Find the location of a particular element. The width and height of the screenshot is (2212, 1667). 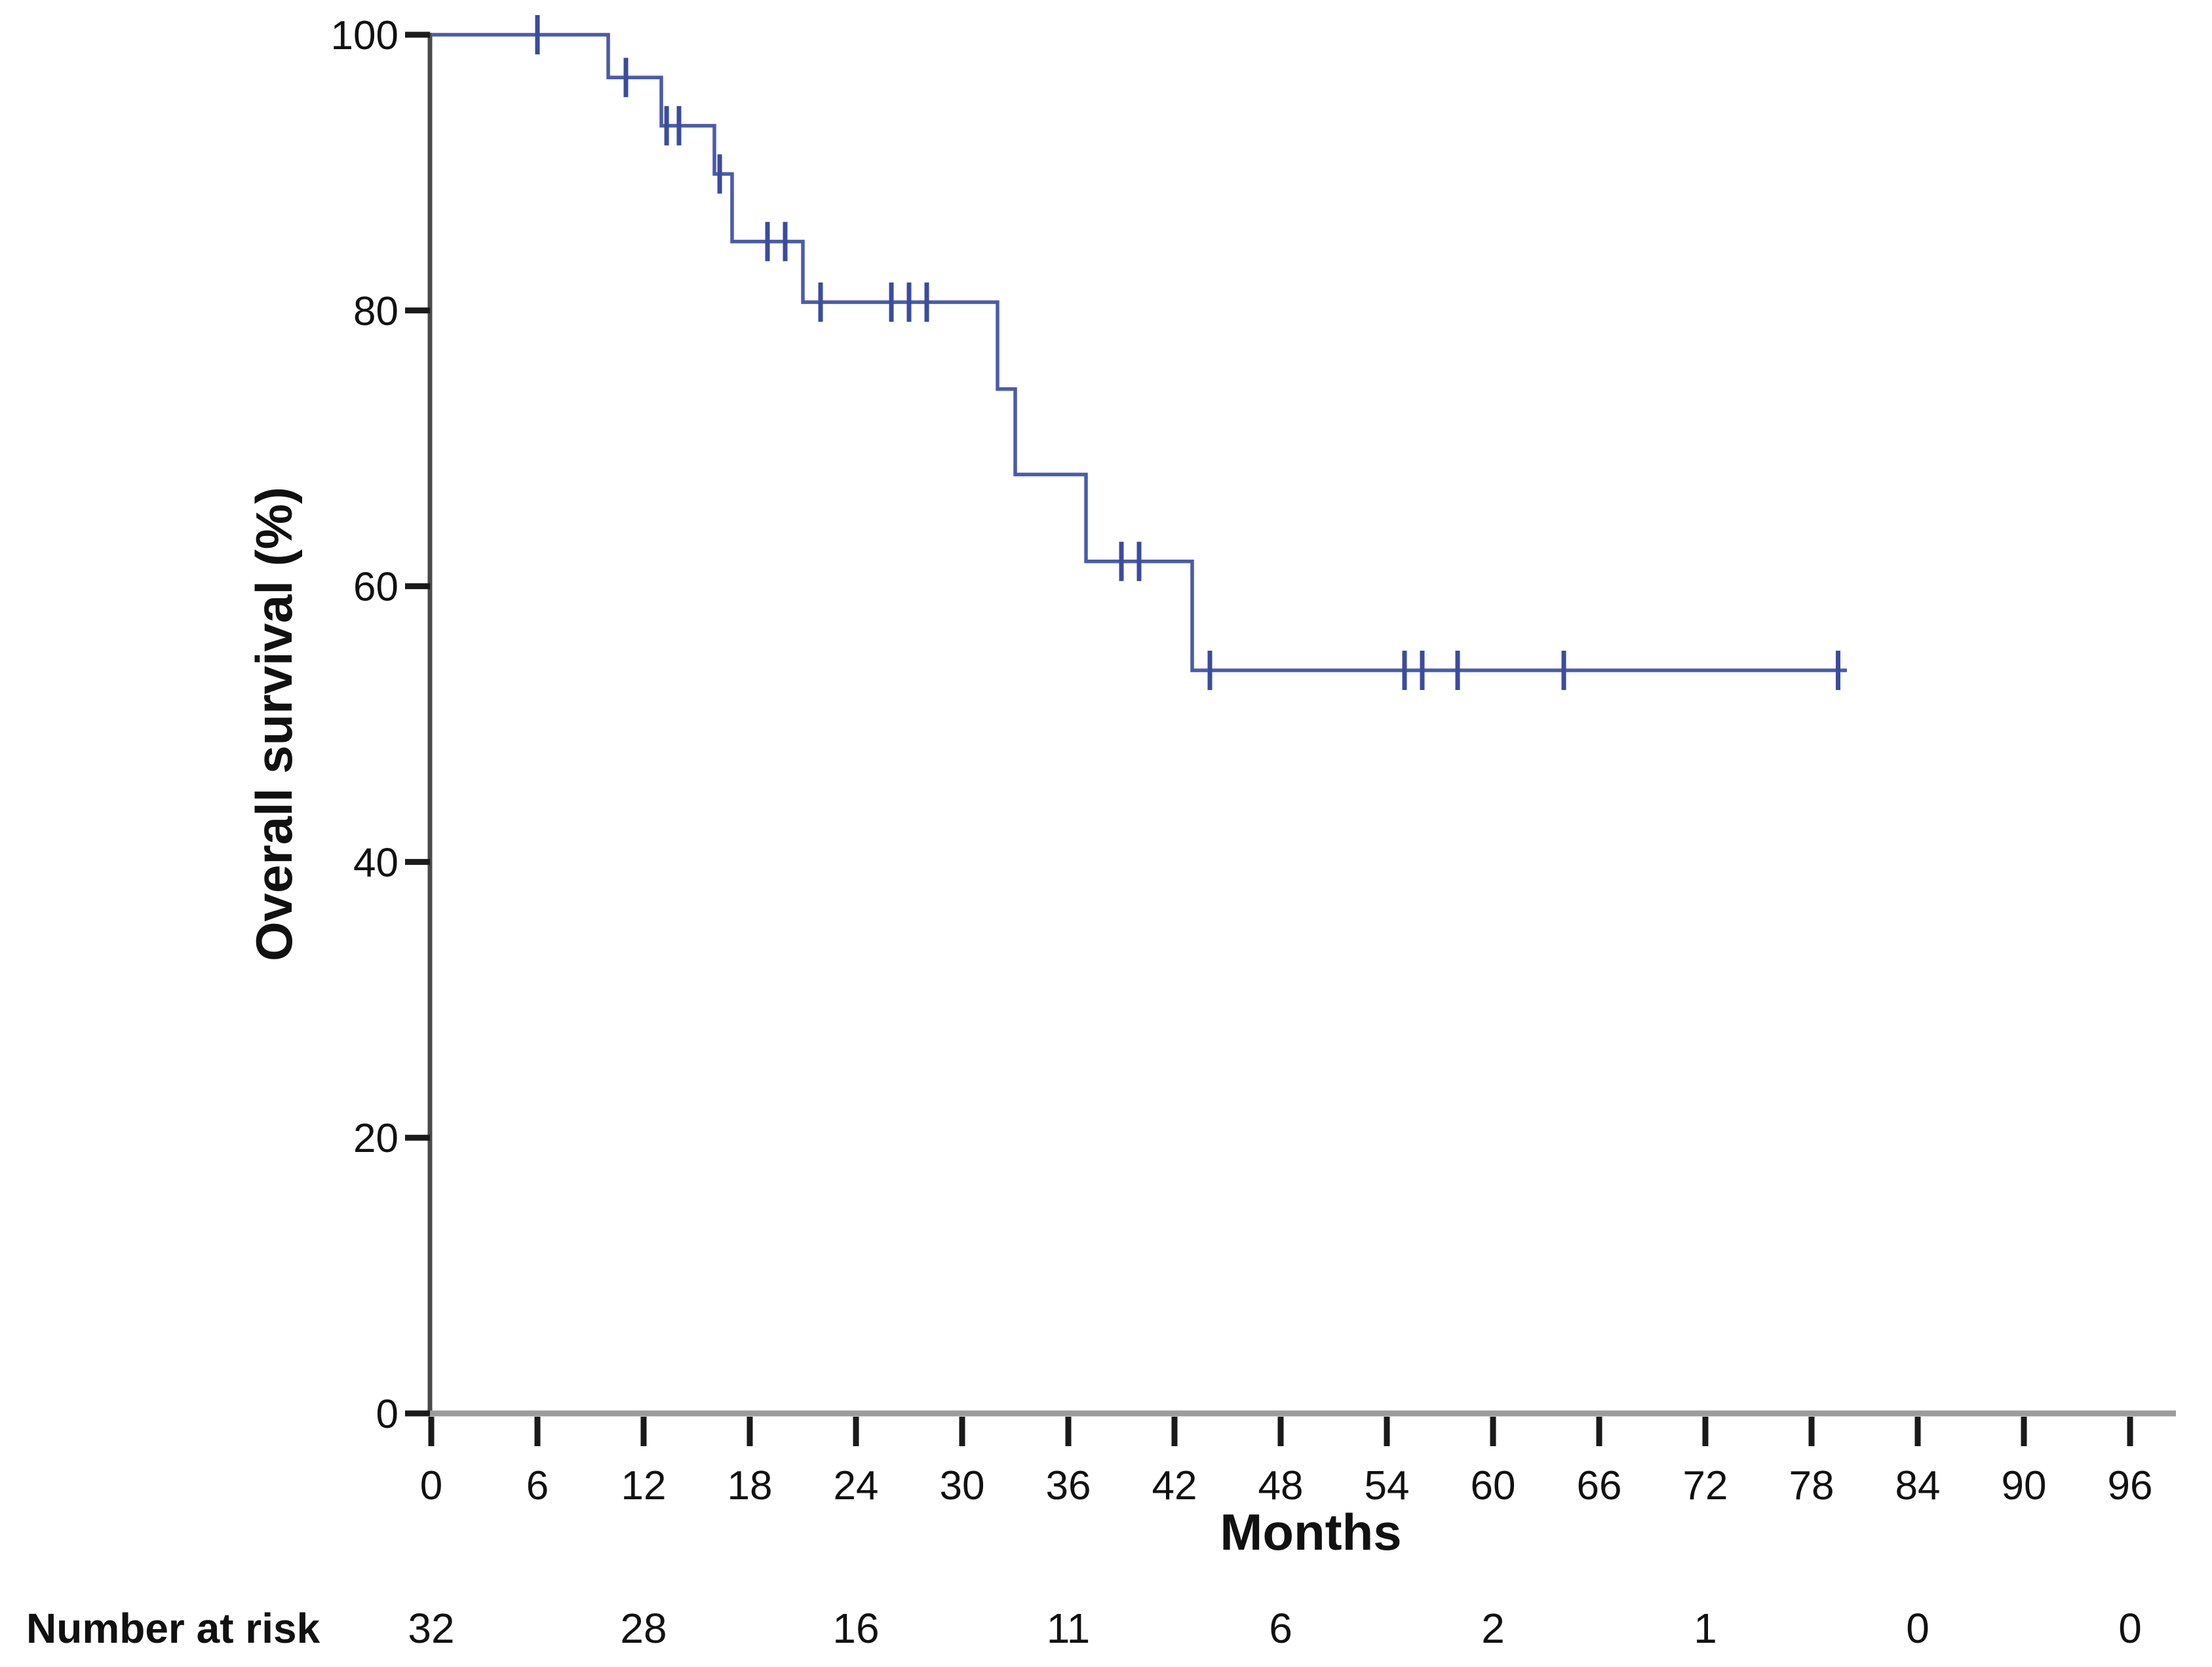

x-tick-label: 66 is located at coordinates (1599, 1485).